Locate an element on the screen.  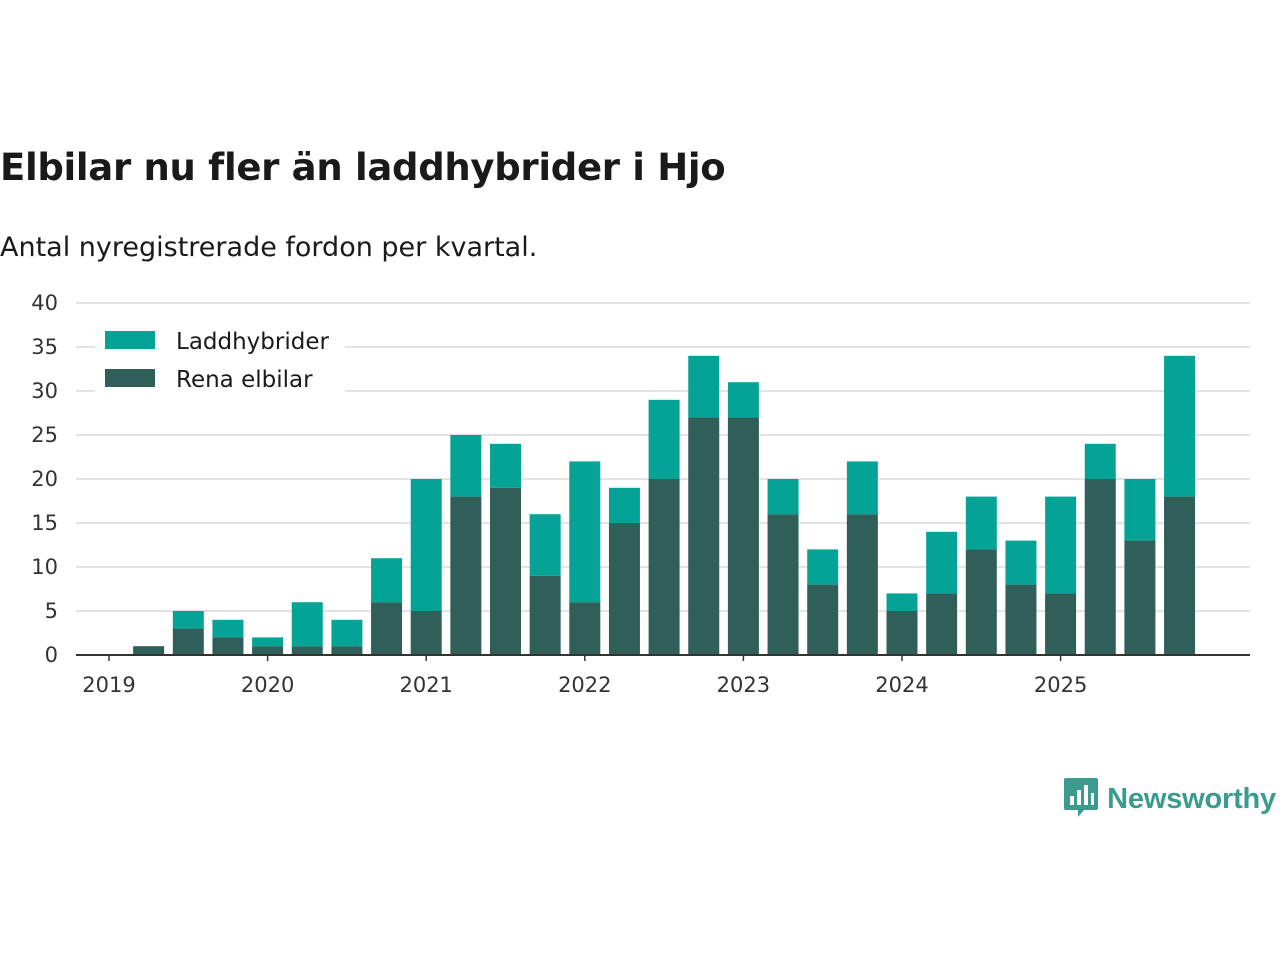
newsworthy-logo: Newsworthy is located at coordinates (1169, 799).